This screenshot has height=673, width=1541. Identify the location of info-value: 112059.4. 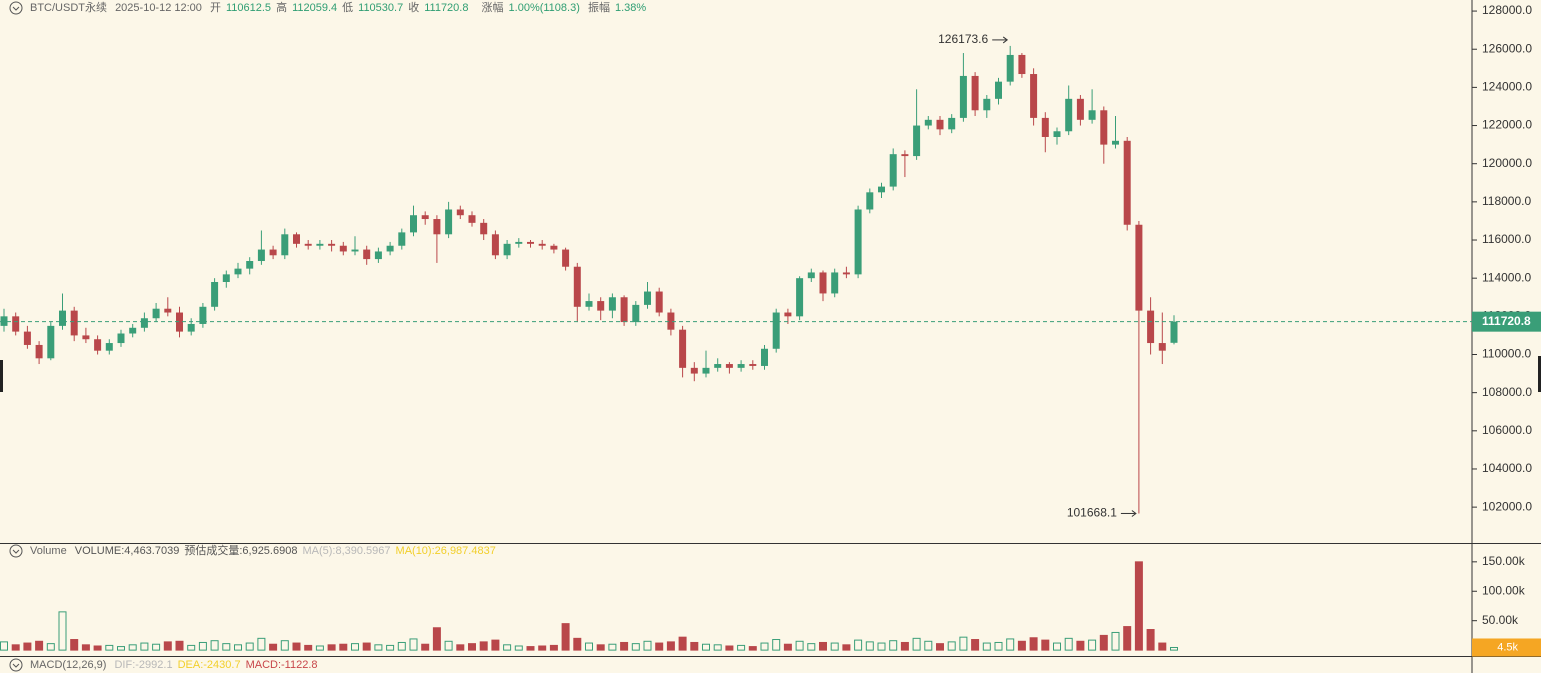
(315, 8).